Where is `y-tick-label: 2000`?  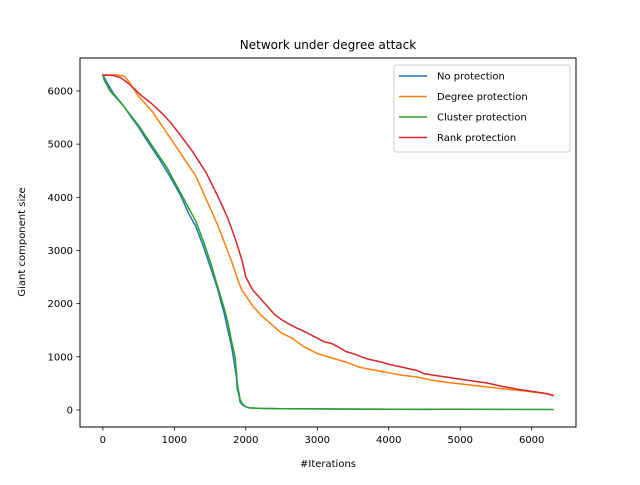
y-tick-label: 2000 is located at coordinates (60, 304).